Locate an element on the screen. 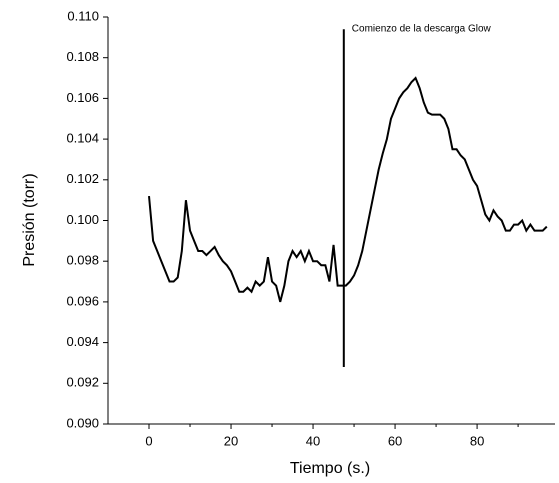 The width and height of the screenshot is (559, 483). x-tick-label: 0 is located at coordinates (148, 440).